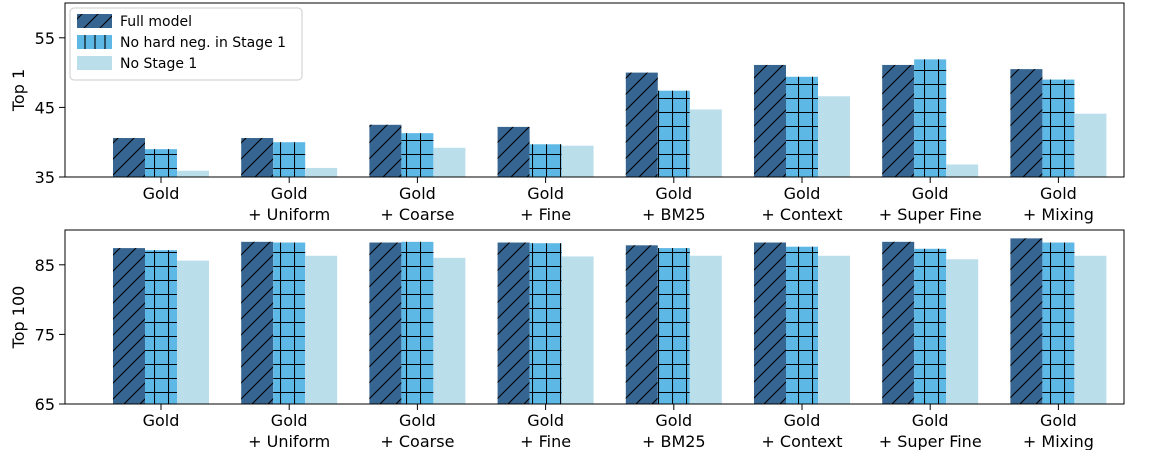 Image resolution: width=1153 pixels, height=454 pixels. Describe the element at coordinates (94, 63) in the screenshot. I see `legend-swatch-no-stage1` at that location.